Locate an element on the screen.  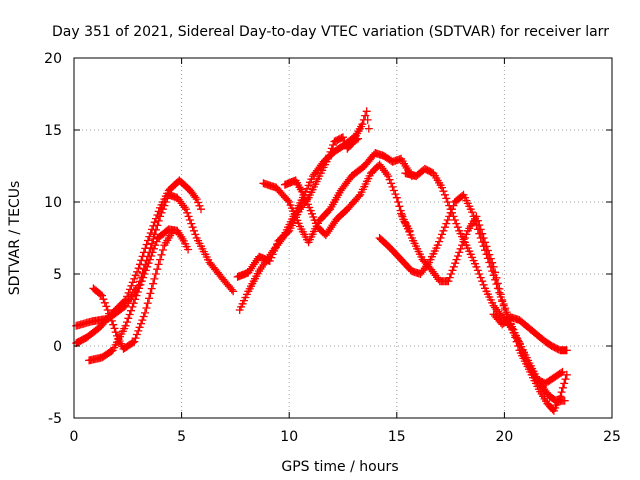
y-axis-label: SDTVAR / TECUs is located at coordinates (15, 238).